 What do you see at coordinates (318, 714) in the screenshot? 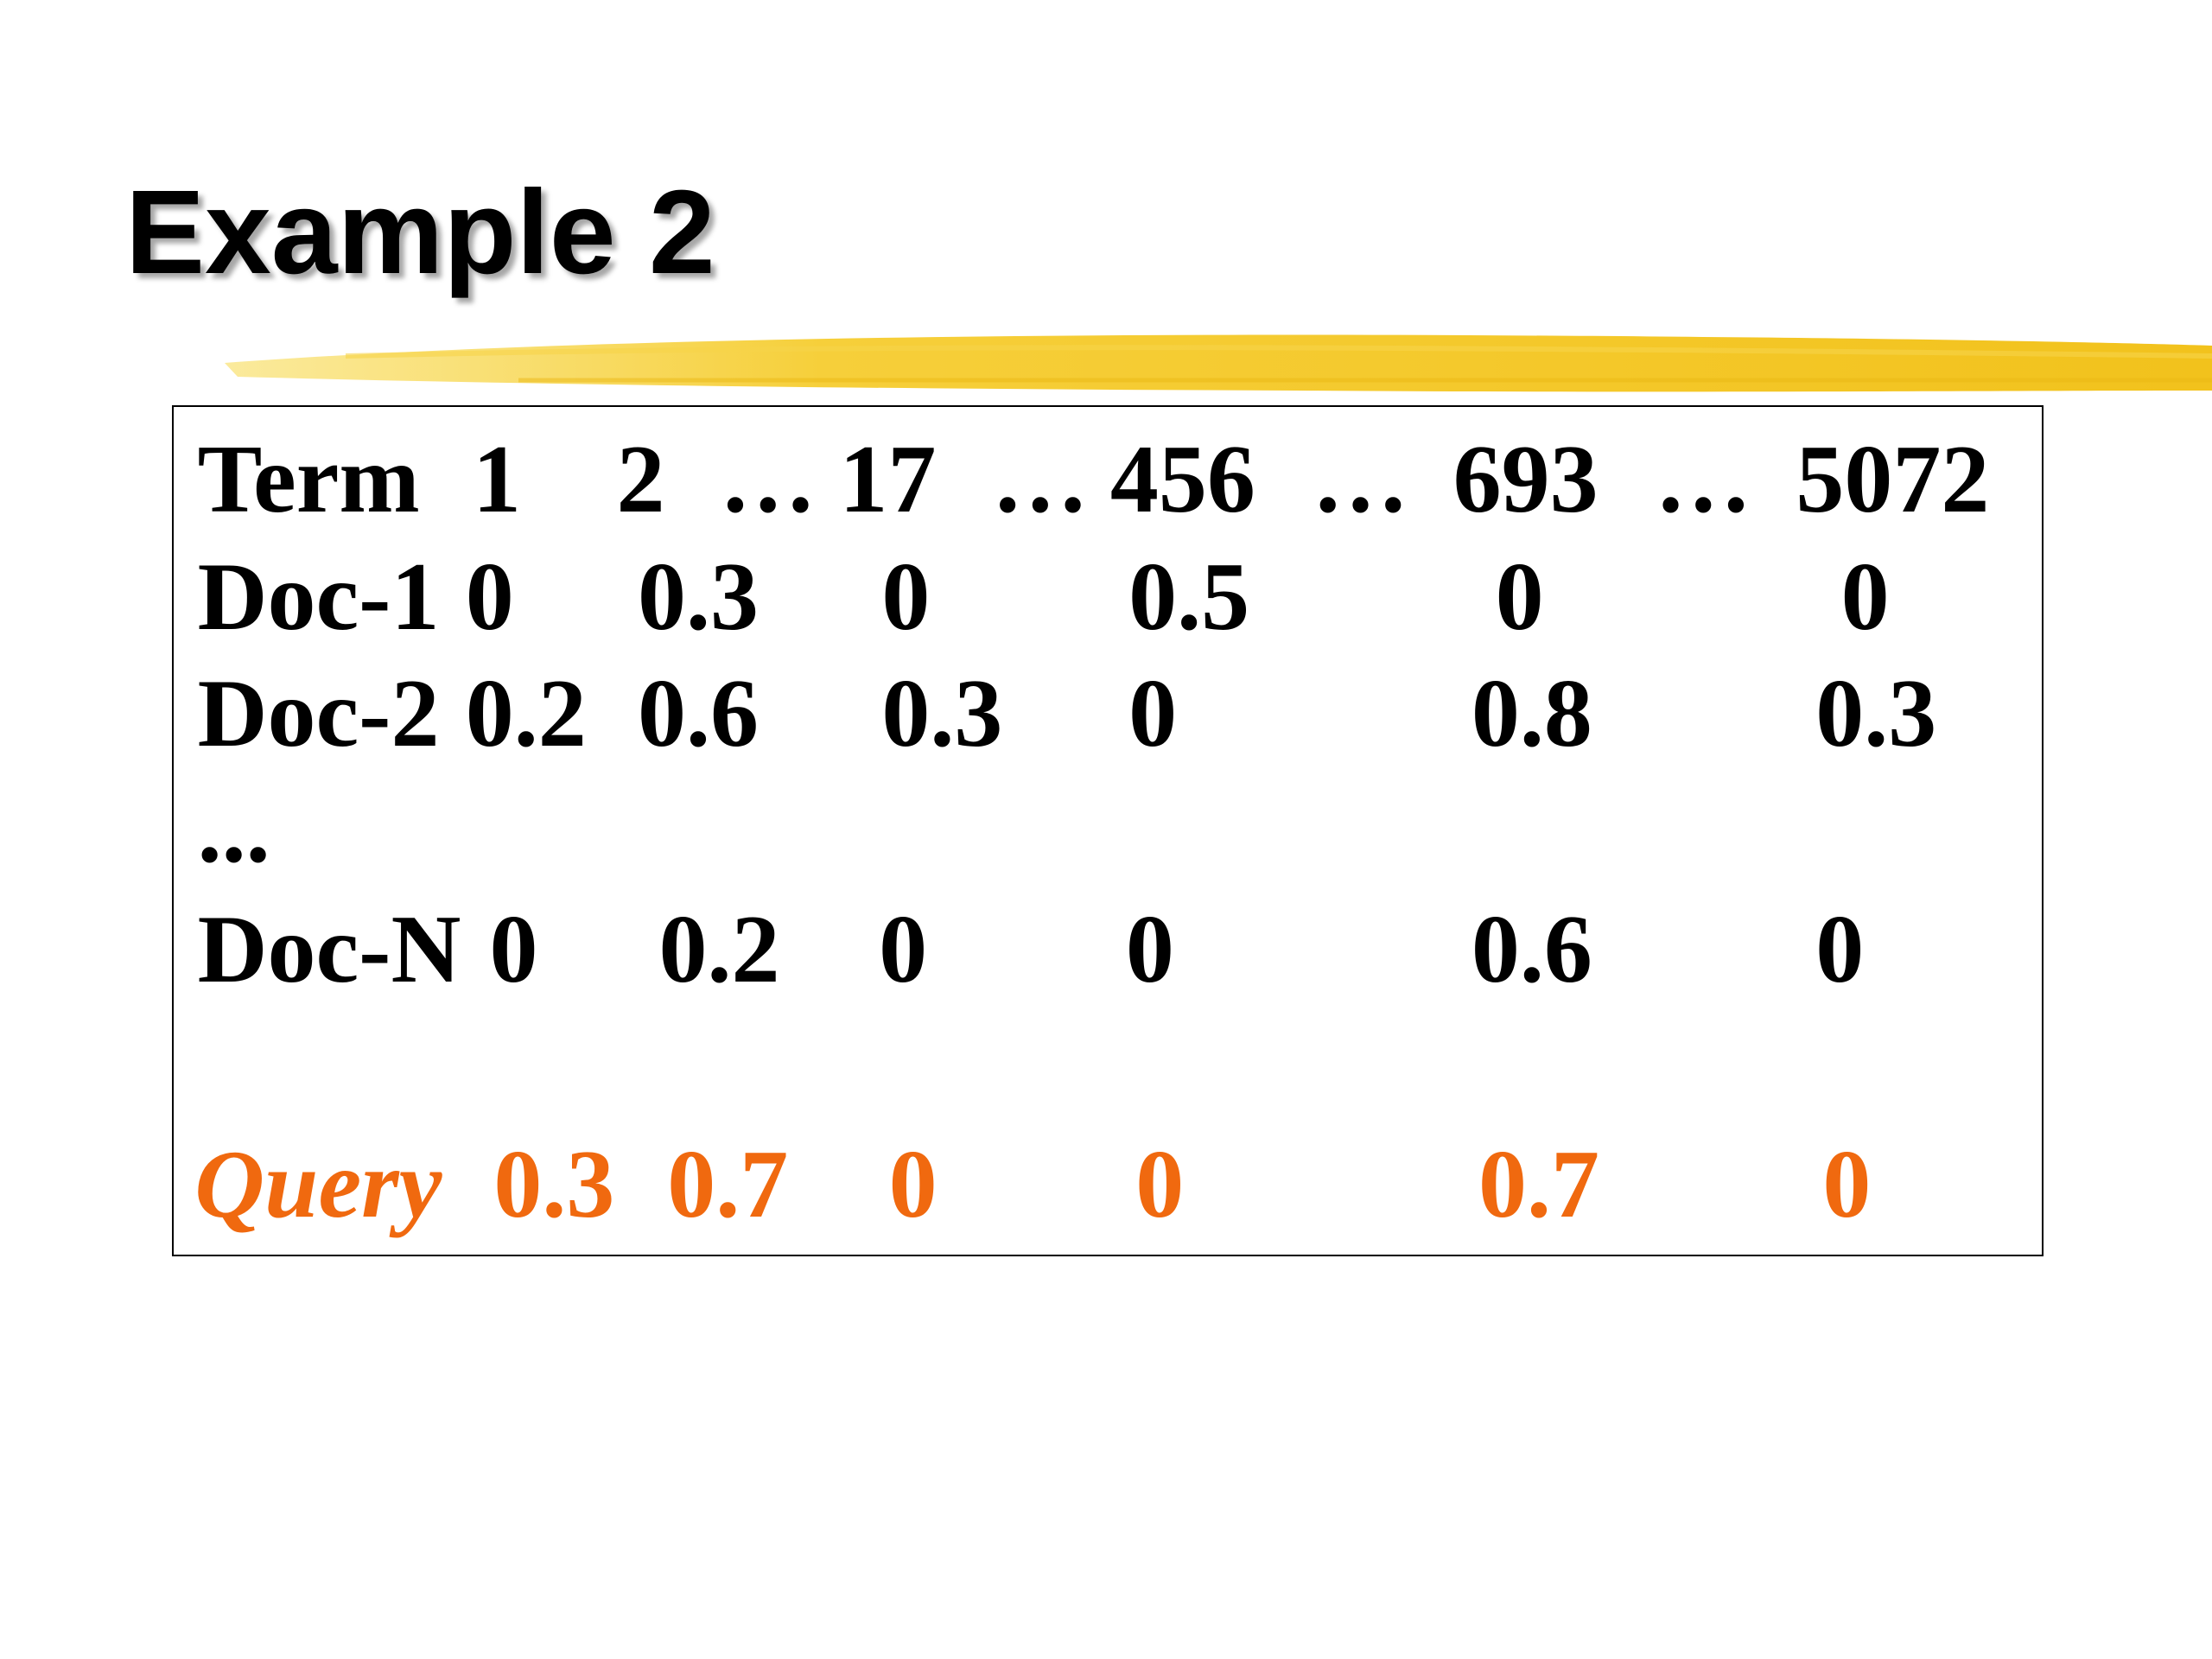
I see `row-label: Doc-2` at bounding box center [318, 714].